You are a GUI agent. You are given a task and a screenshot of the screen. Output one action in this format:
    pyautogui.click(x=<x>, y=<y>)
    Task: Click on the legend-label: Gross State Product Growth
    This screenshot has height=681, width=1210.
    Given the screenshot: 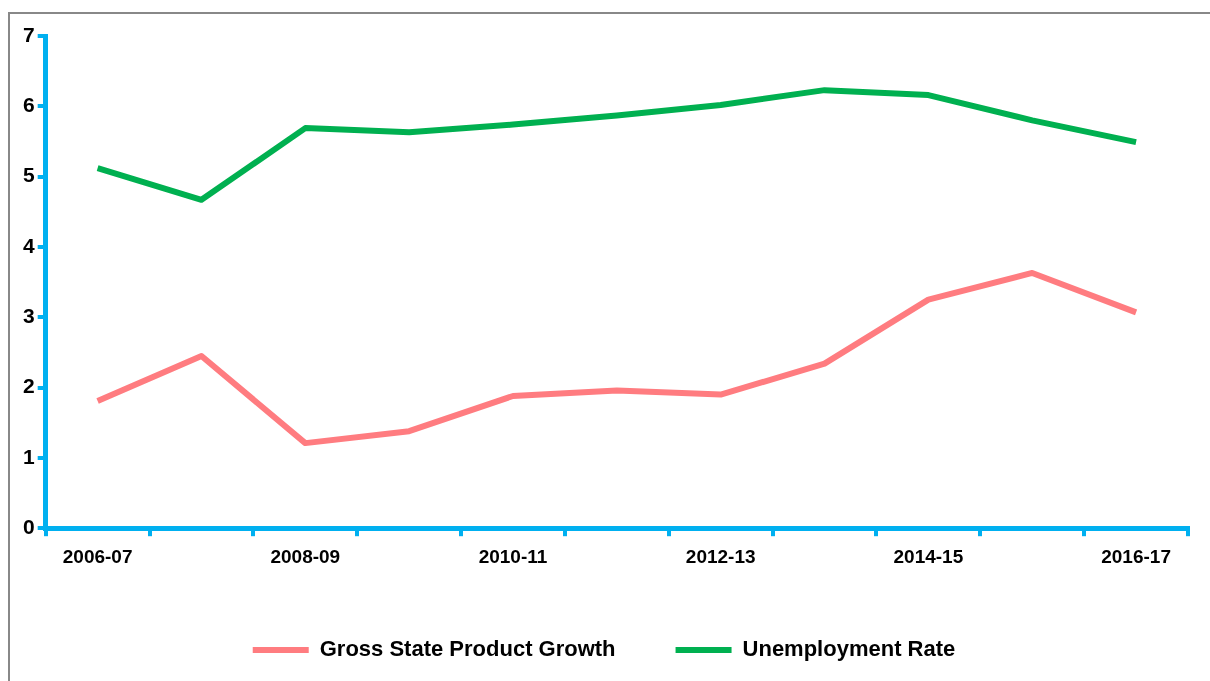 What is the action you would take?
    pyautogui.click(x=467, y=649)
    